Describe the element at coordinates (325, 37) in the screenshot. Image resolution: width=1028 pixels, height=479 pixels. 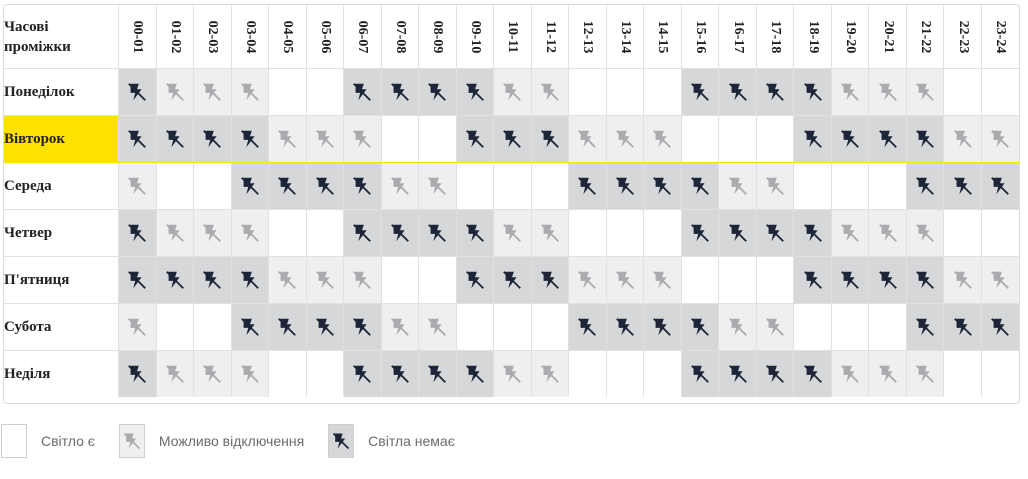
I see `hour-header: 05-06` at that location.